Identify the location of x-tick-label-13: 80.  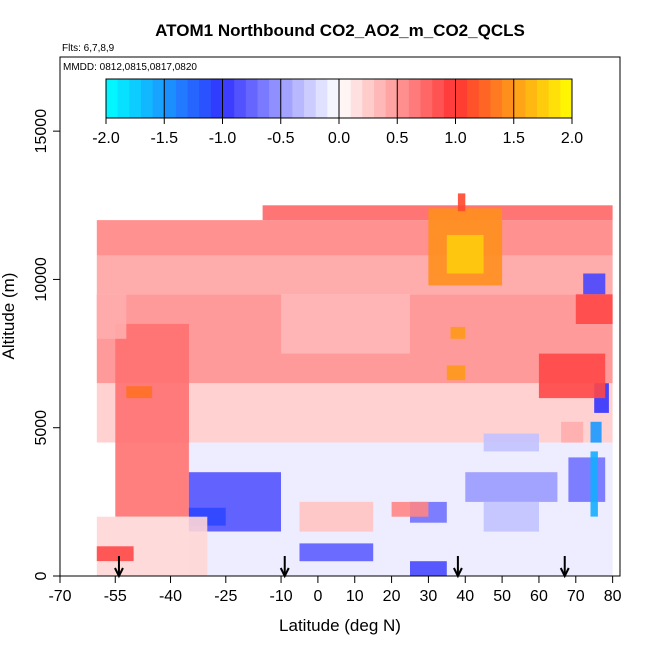
(613, 596).